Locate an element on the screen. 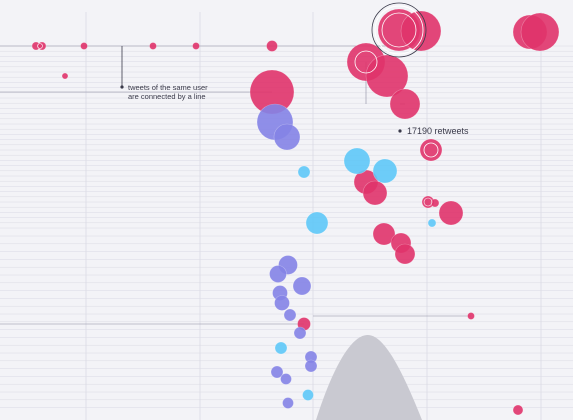 The height and width of the screenshot is (420, 573). retweet-annotation: 17190 retweets is located at coordinates (433, 131).